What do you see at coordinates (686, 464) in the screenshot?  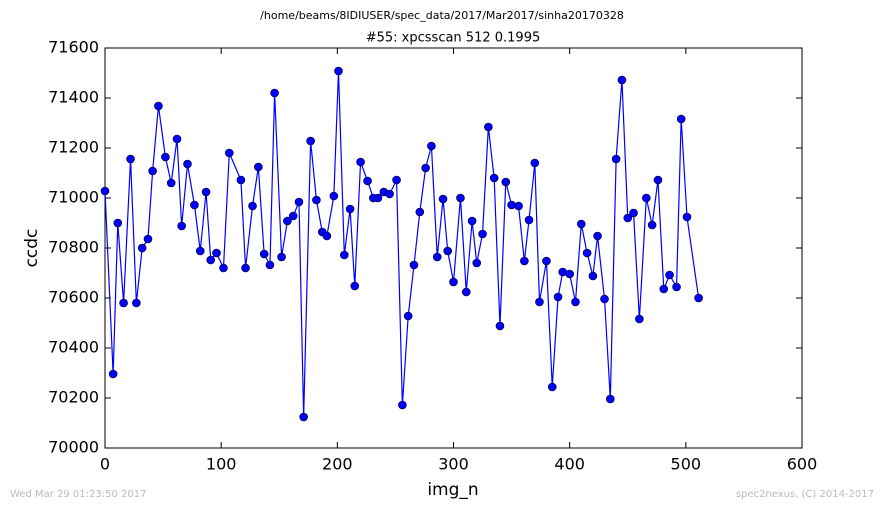 I see `x-tick-label: 500` at bounding box center [686, 464].